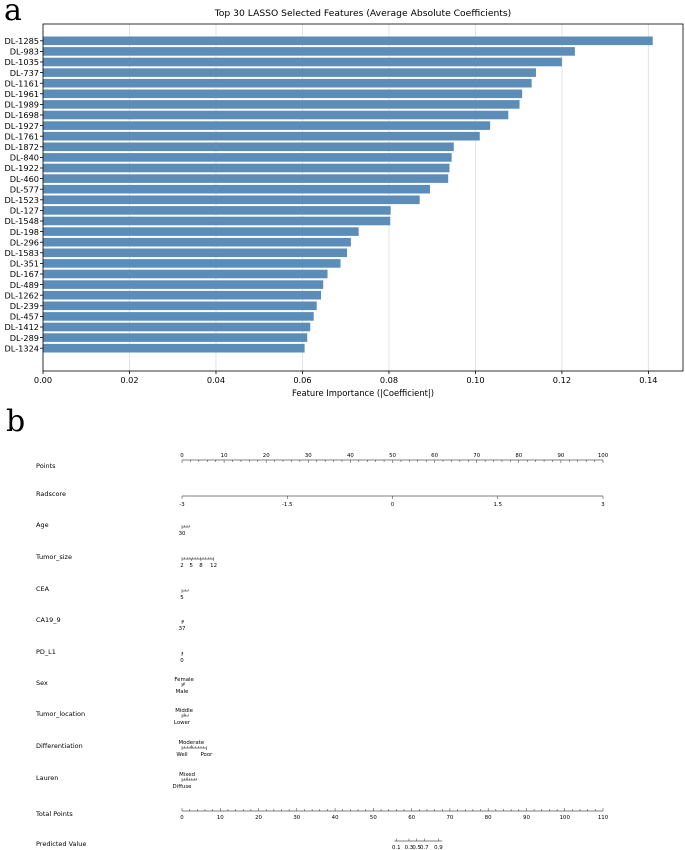  Describe the element at coordinates (497, 505) in the screenshot. I see `radscore-tick-label: 1.5` at that location.